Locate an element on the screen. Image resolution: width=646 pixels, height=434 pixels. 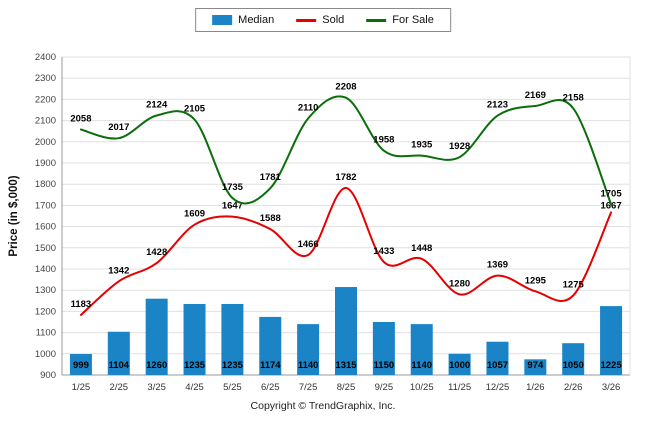
x-axis-tick: 6/25 is located at coordinates (270, 387).